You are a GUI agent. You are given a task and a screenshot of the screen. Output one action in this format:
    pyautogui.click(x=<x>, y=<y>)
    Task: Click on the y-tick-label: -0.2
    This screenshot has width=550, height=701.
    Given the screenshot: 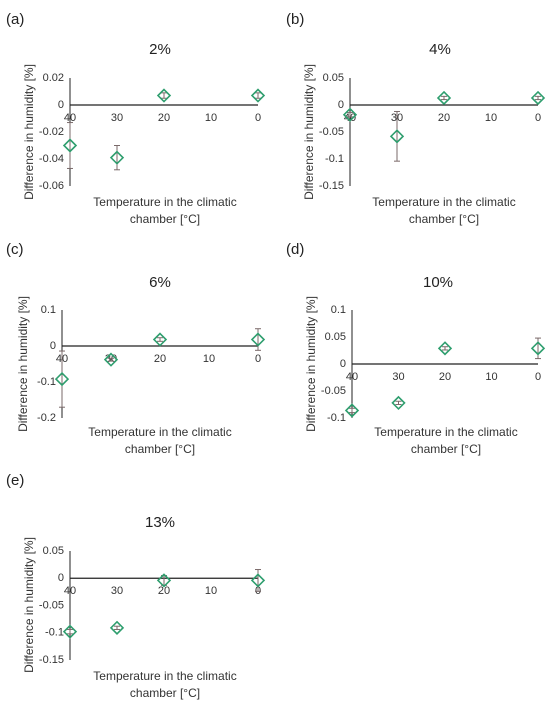 What is the action you would take?
    pyautogui.click(x=46, y=418)
    